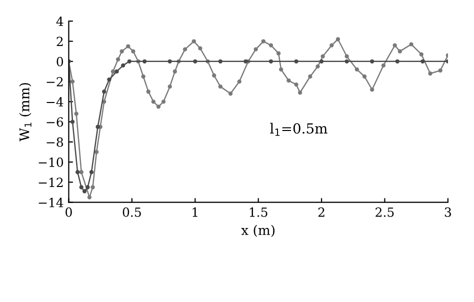 The image size is (474, 302). Describe the element at coordinates (54, 81) in the screenshot. I see `y-tick-label: −2` at that location.